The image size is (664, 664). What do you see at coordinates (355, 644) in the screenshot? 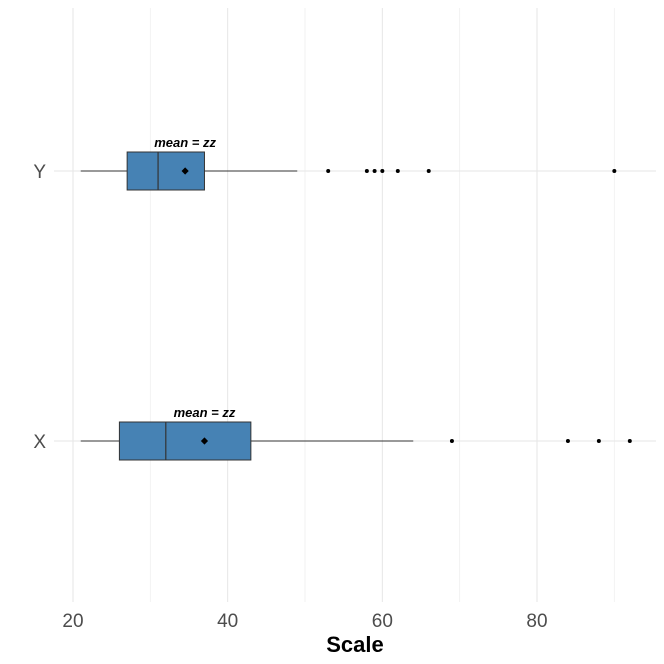
I see `x-axis-title: Scale` at bounding box center [355, 644].